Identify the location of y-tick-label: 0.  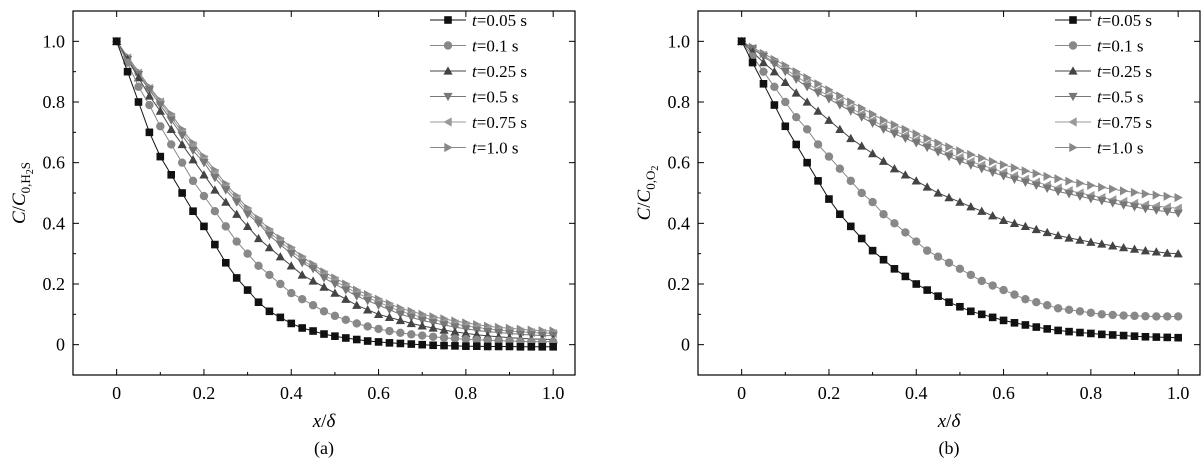
(60, 345).